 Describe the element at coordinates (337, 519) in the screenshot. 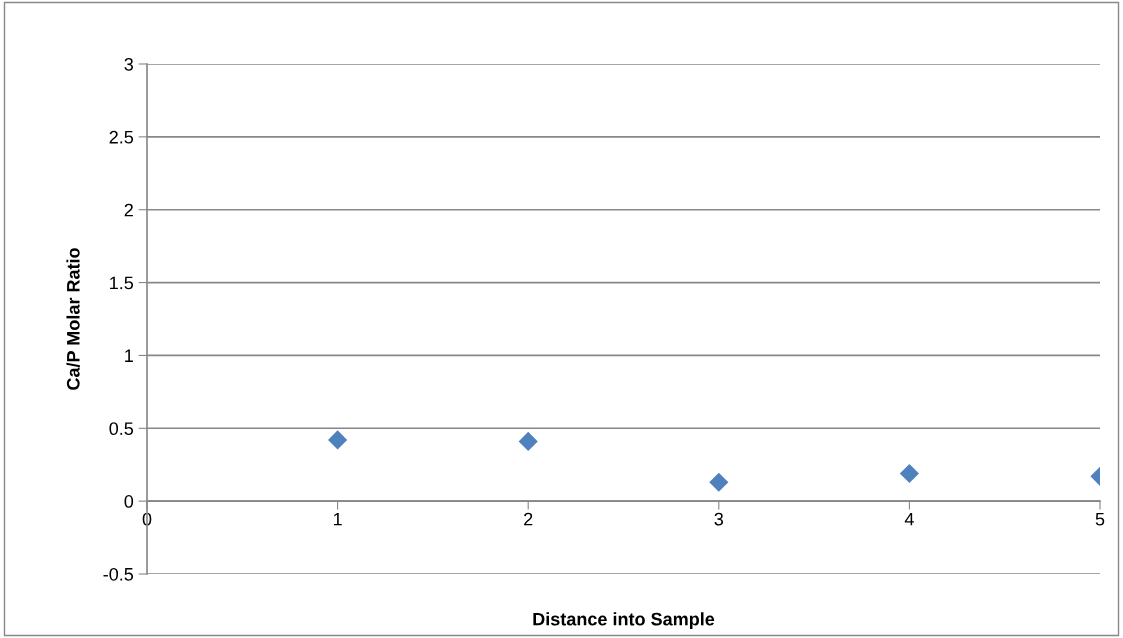

I see `x-tick-label: 1` at that location.